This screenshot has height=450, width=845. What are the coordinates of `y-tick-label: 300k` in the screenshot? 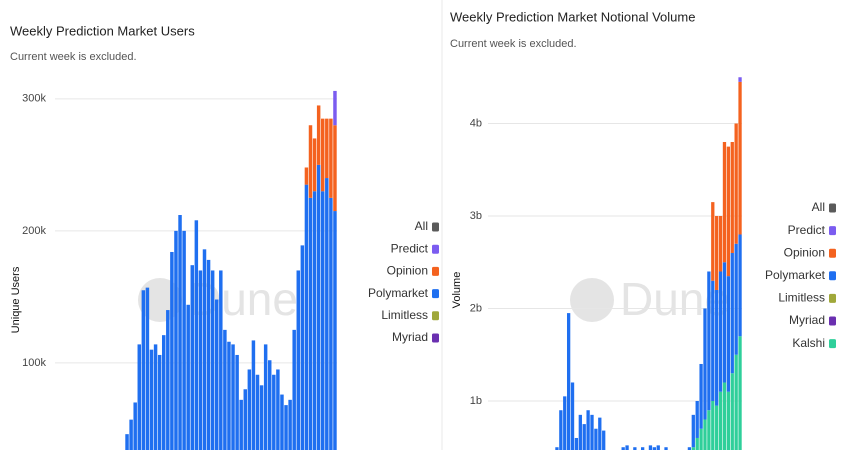 It's located at (34, 99).